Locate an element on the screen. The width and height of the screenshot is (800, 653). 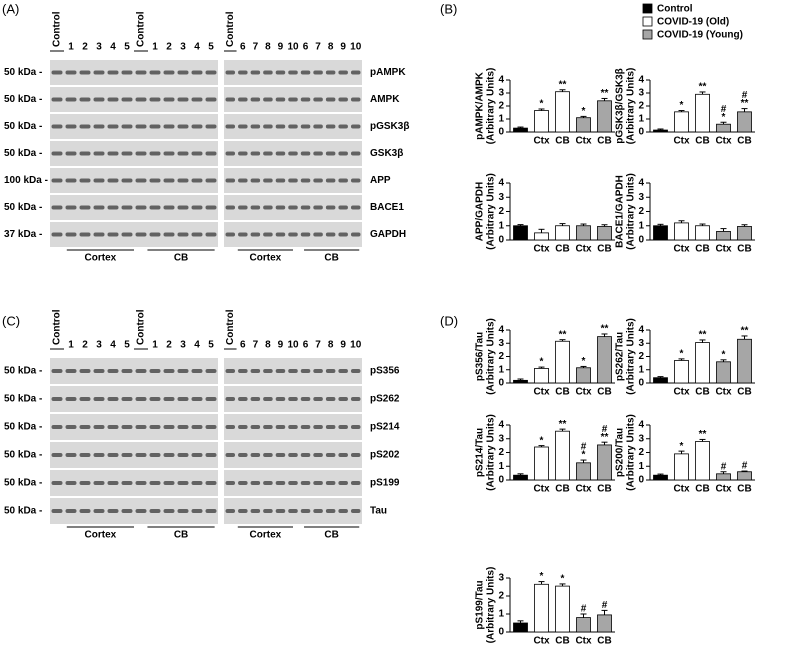
lane-label: 9 is located at coordinates (343, 47).